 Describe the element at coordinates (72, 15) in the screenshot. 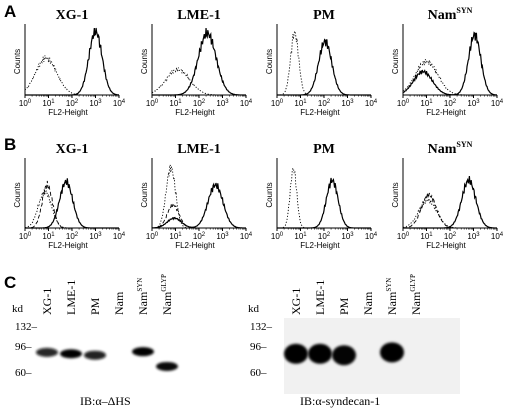

I see `title-text: XG-1` at that location.